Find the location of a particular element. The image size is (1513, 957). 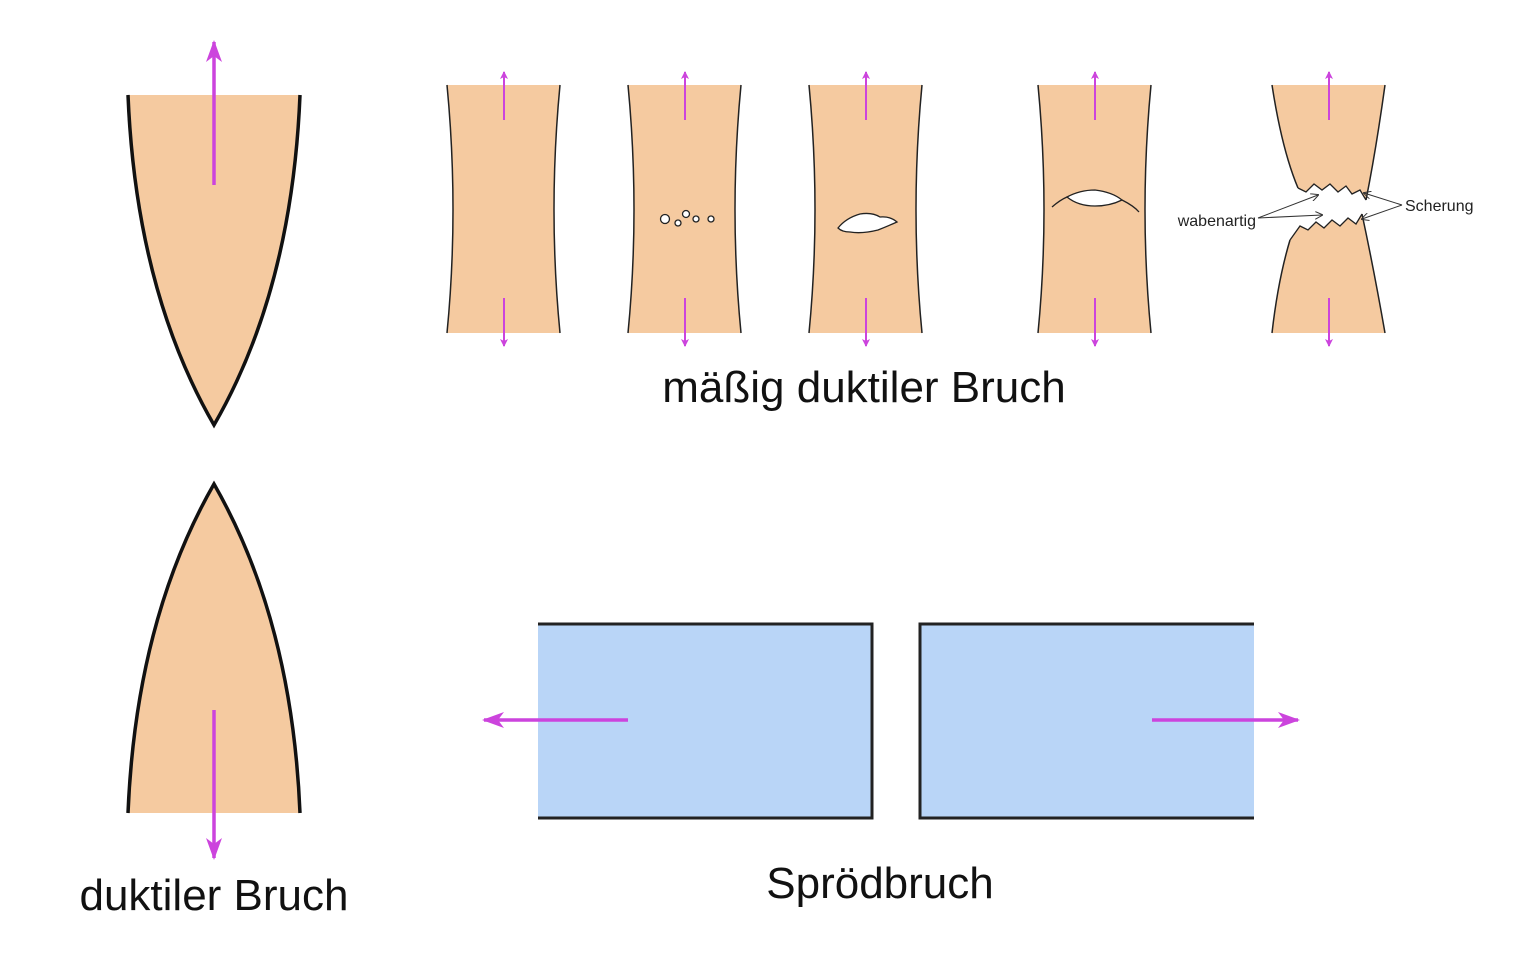

ductile-specimen-top is located at coordinates (214, 261).